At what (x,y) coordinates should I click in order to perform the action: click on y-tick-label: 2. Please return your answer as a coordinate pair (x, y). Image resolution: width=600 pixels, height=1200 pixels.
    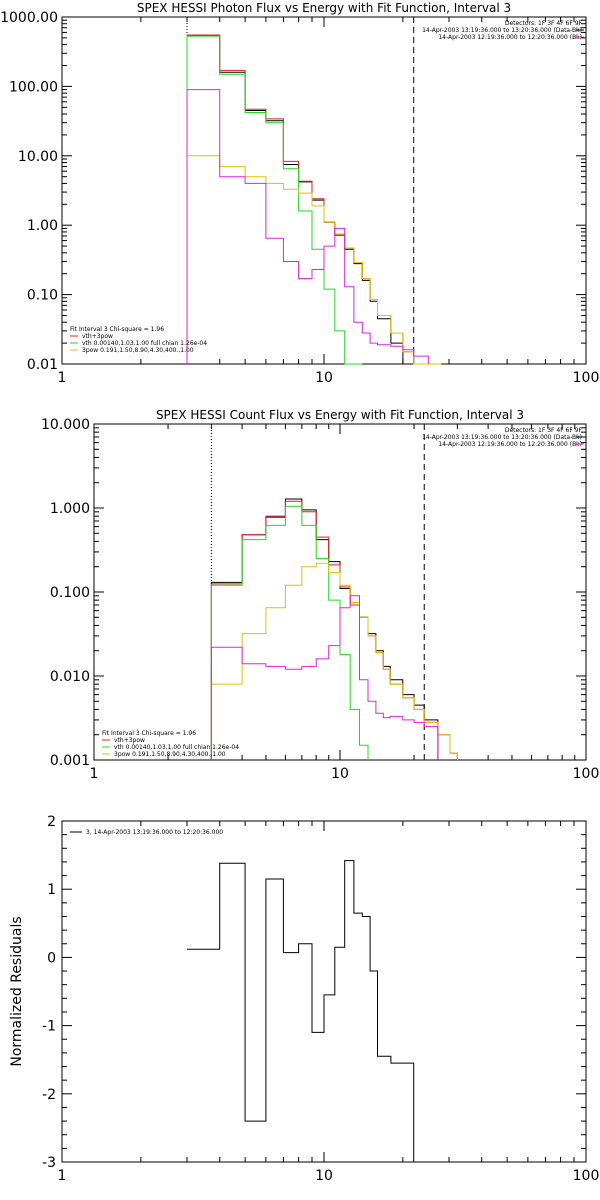
    Looking at the image, I should click on (51, 822).